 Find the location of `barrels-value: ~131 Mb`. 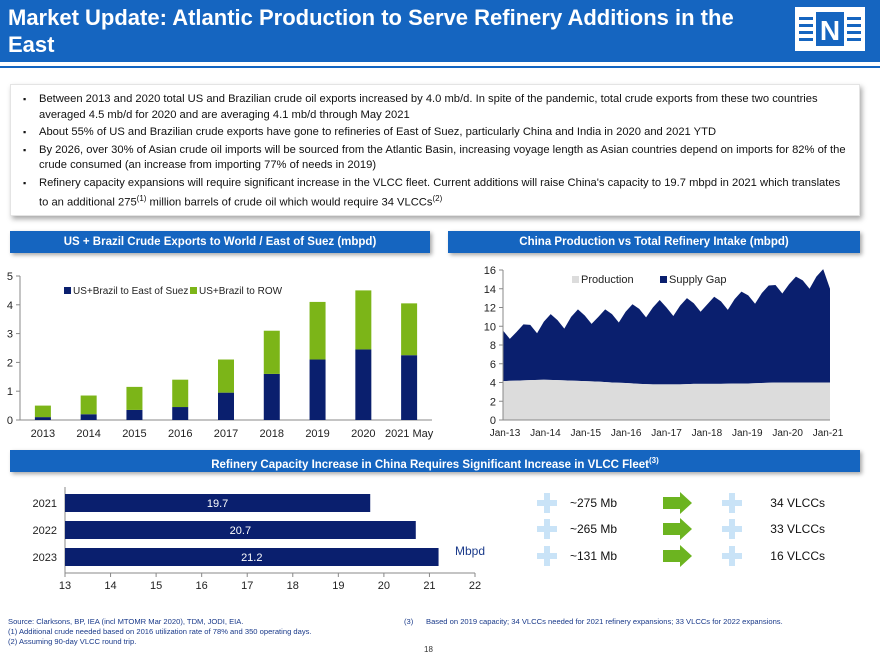

barrels-value: ~131 Mb is located at coordinates (593, 556).